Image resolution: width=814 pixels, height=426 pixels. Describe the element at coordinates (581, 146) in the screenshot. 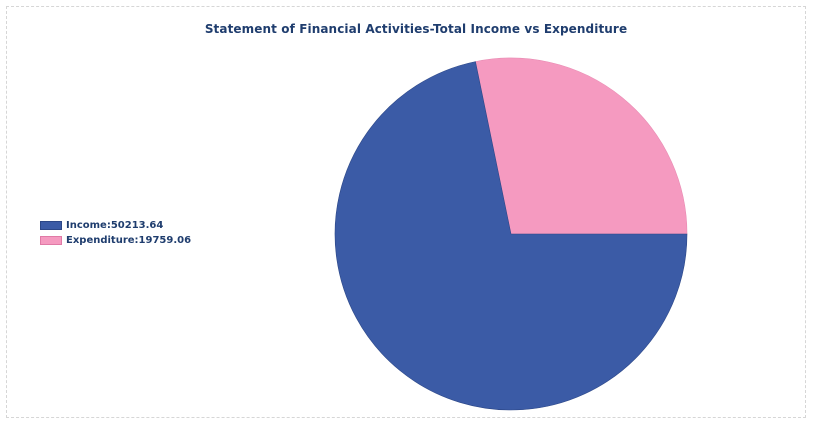

I see `pie-slice-expenditure` at that location.